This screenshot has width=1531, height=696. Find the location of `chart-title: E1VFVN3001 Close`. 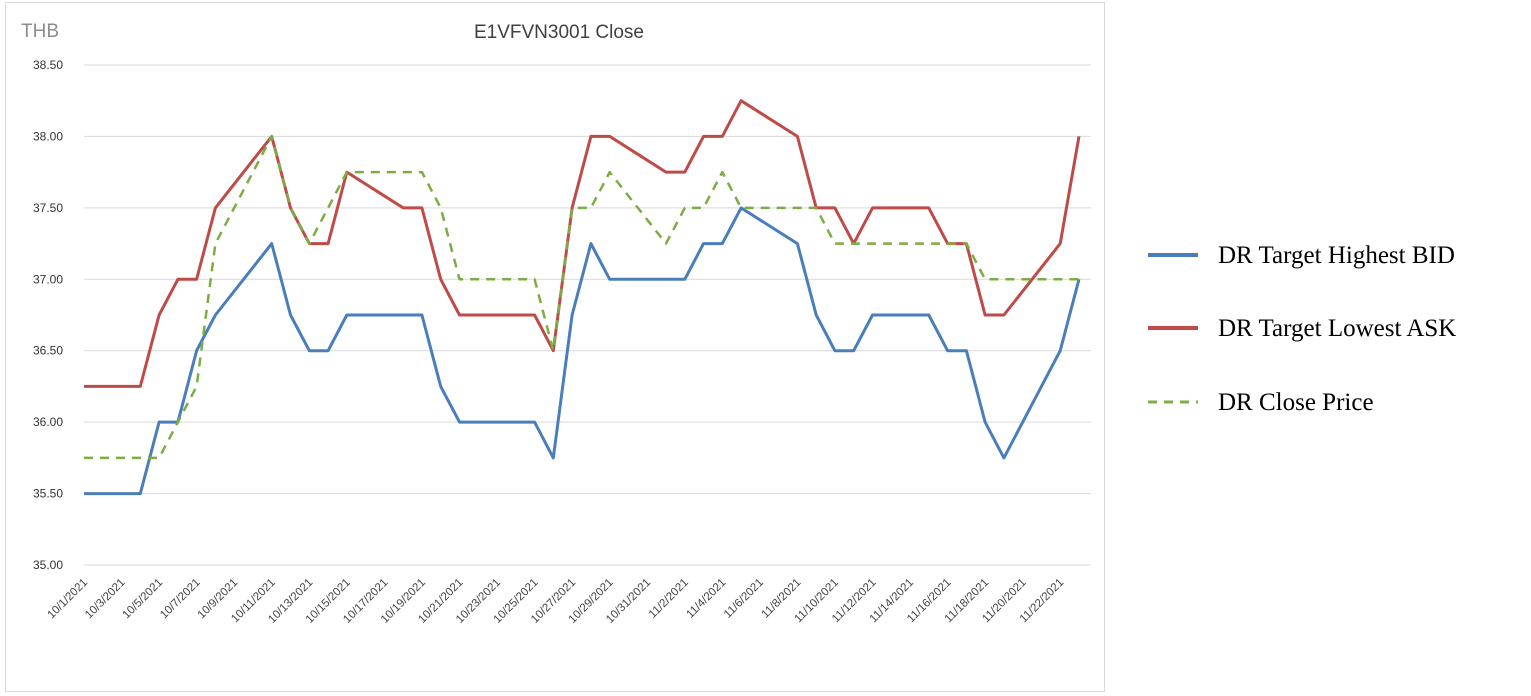

chart-title: E1VFVN3001 Close is located at coordinates (559, 32).